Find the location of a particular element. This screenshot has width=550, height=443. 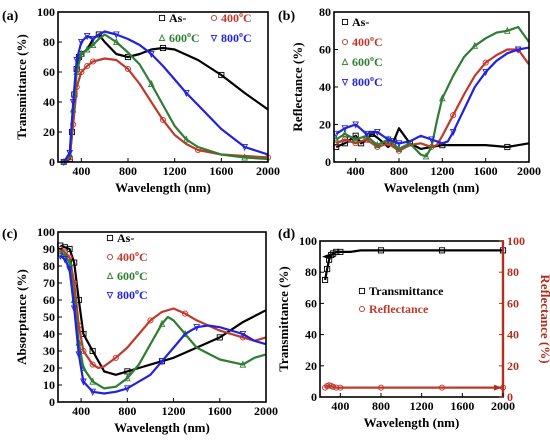

y-right-tick-label: 0 is located at coordinates (510, 397).